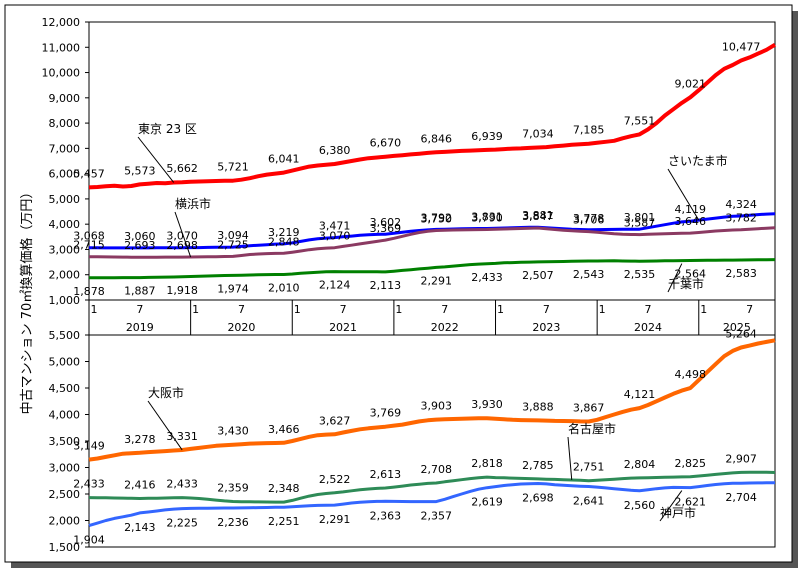 This screenshot has width=800, height=574. I want to click on data-label: 2,225, so click(182, 523).